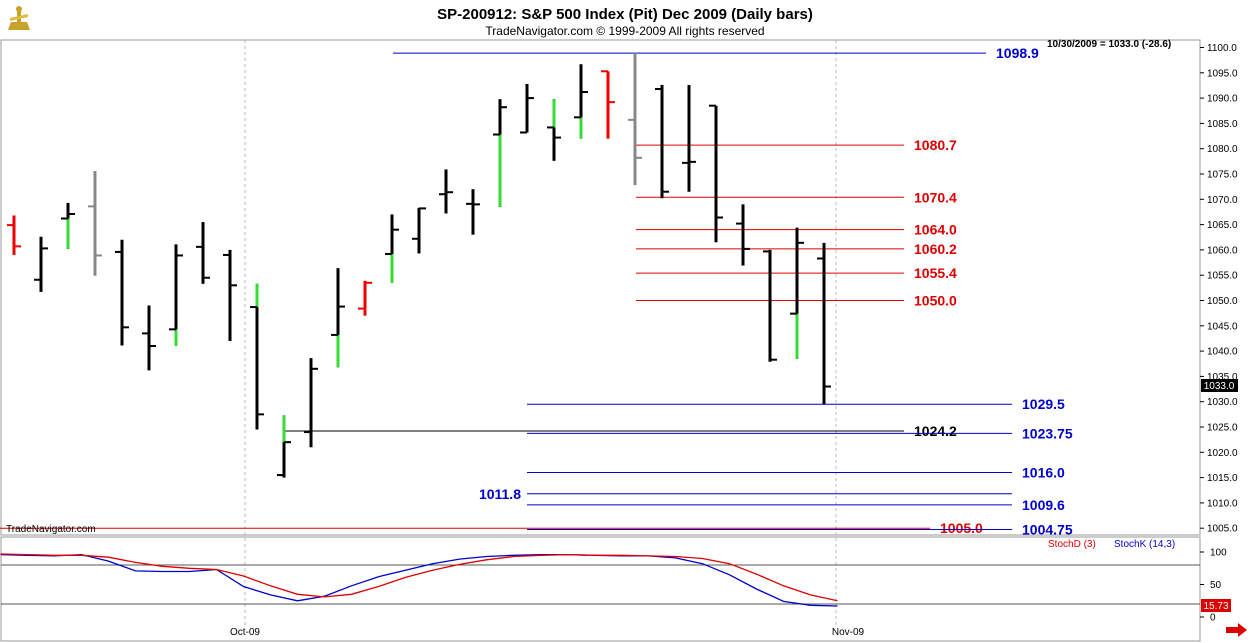 The height and width of the screenshot is (643, 1250). What do you see at coordinates (1072, 544) in the screenshot?
I see `legend-stoch-d: StochD (3)` at bounding box center [1072, 544].